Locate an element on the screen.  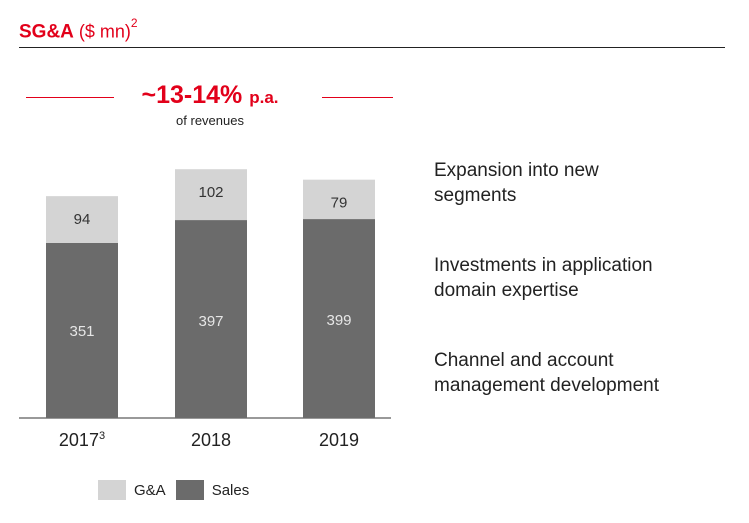
data-label-ga-2017: 94 is located at coordinates (82, 219).